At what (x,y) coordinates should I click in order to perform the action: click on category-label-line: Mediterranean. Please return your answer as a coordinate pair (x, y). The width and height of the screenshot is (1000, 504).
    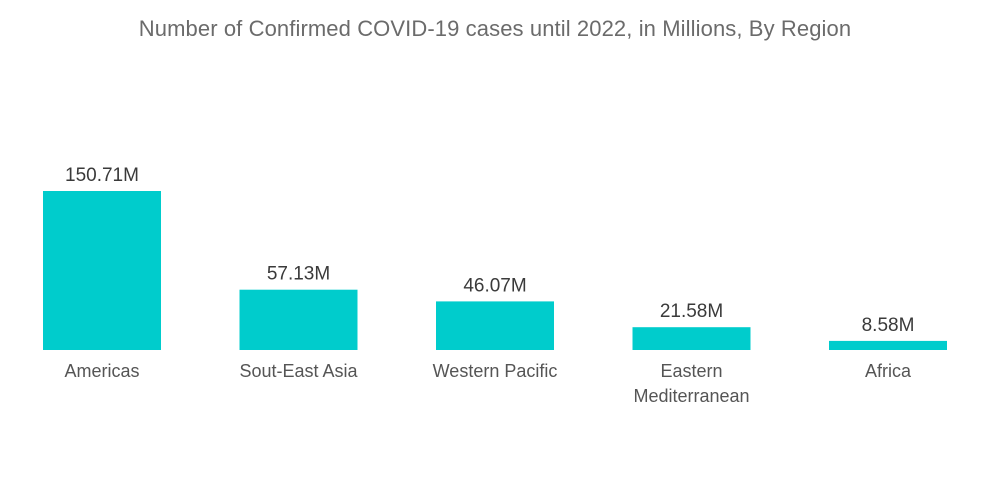
    Looking at the image, I should click on (691, 396).